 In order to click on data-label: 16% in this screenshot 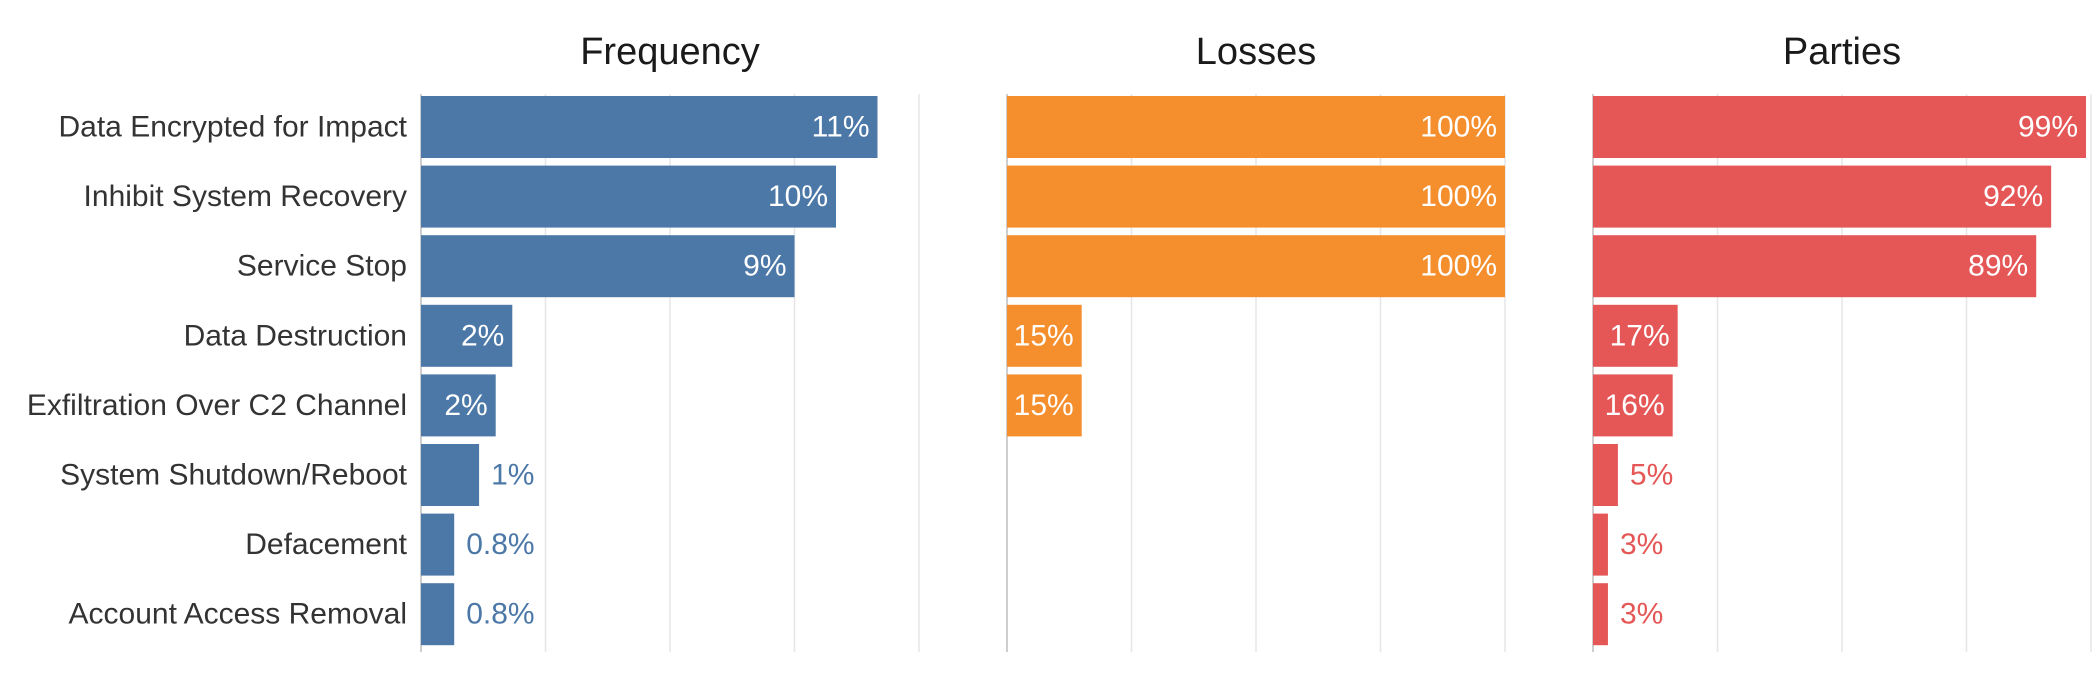, I will do `click(1635, 405)`.